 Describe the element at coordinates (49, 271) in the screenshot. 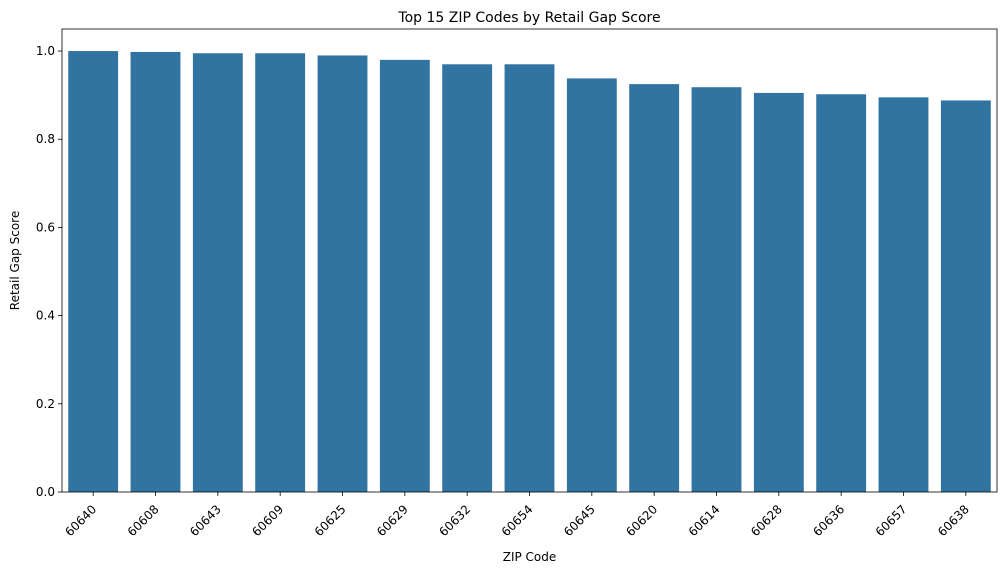

I see `y-axis: 0.0 0.2 0.4 0.6 0.8 1.0` at that location.